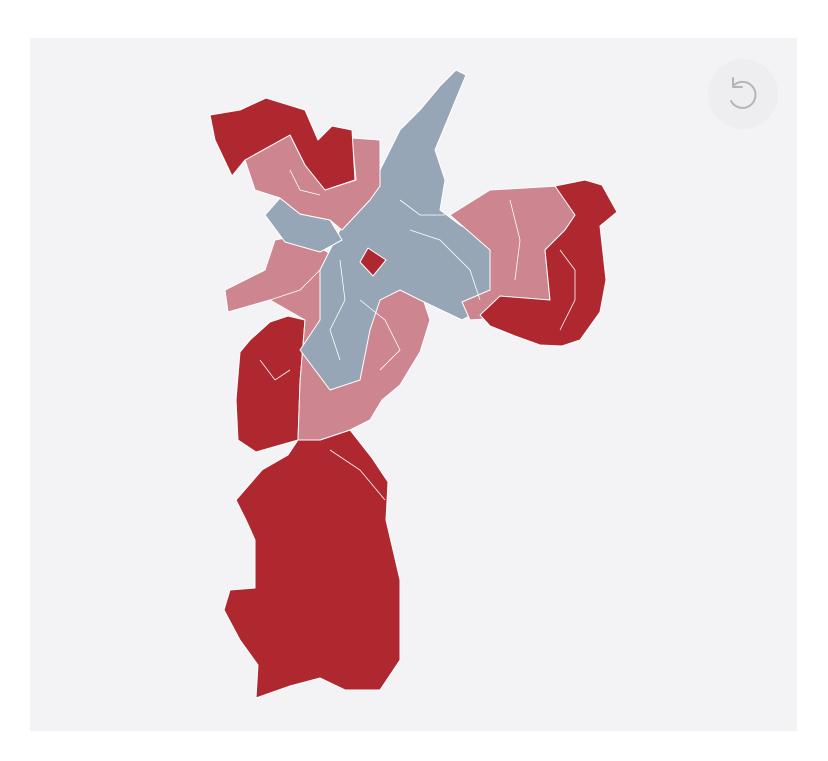 The width and height of the screenshot is (828, 761). Describe the element at coordinates (548, 263) in the screenshot. I see `district-far-east` at that location.